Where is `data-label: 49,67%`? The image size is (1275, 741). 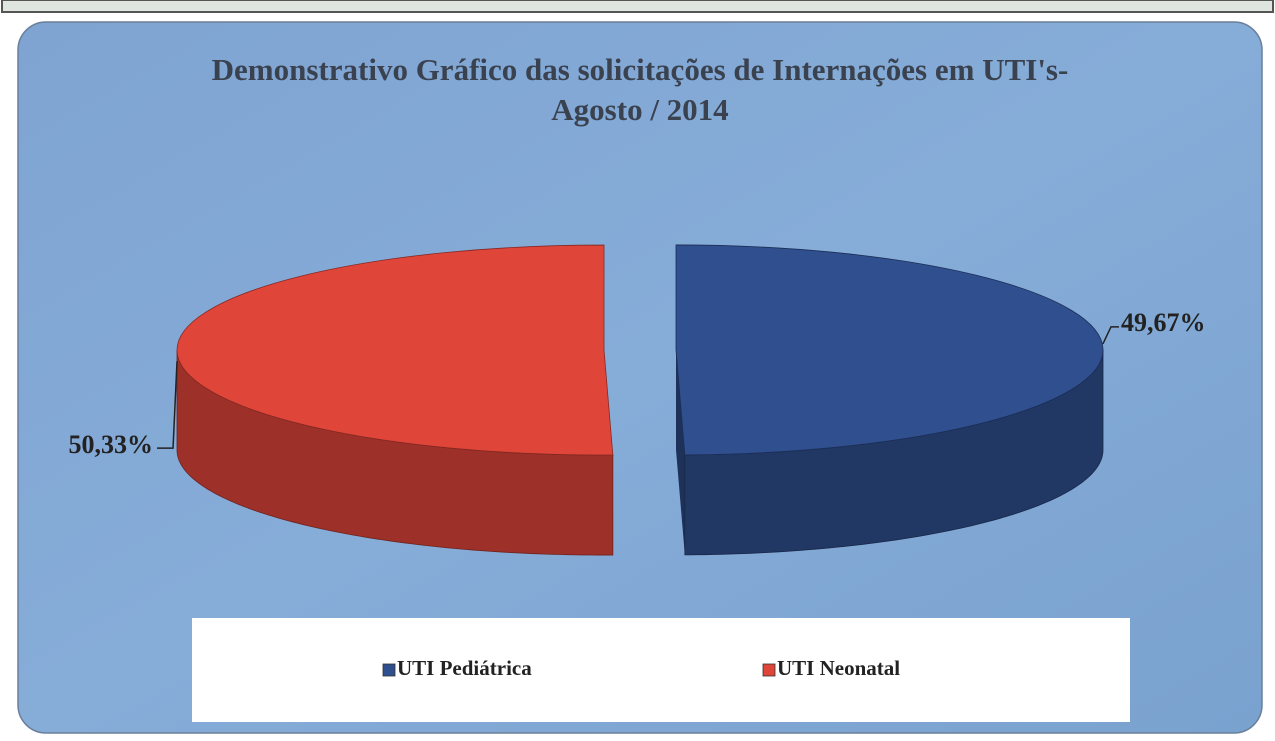 data-label: 49,67% is located at coordinates (1163, 322).